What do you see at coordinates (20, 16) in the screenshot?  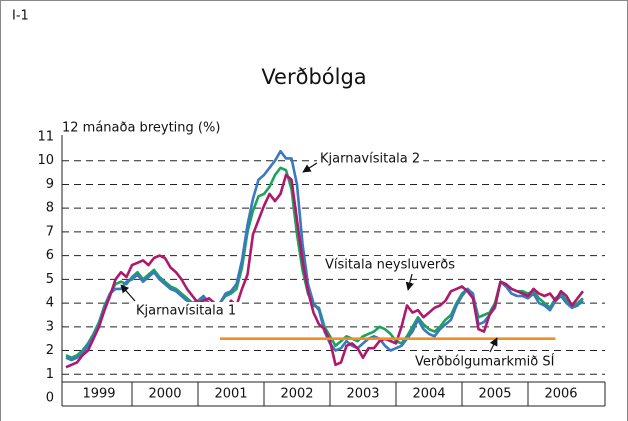 I see `panel-label: I-1` at bounding box center [20, 16].